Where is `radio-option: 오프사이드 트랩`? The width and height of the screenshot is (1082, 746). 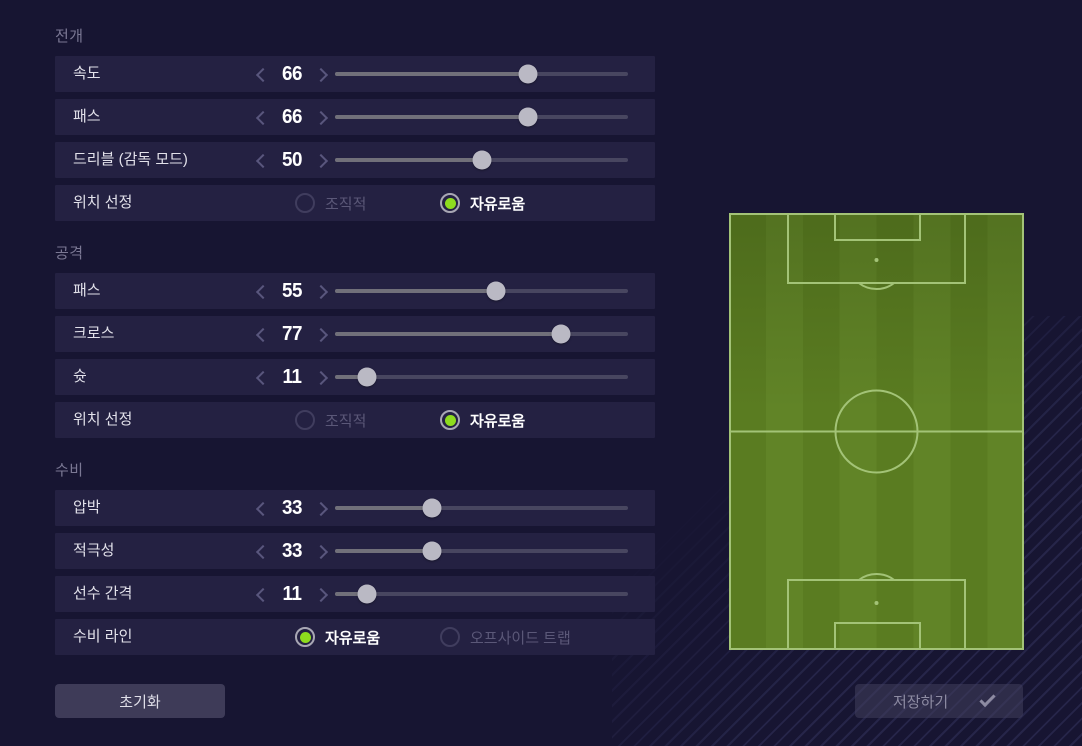
radio-option: 오프사이드 트랩 is located at coordinates (505, 637).